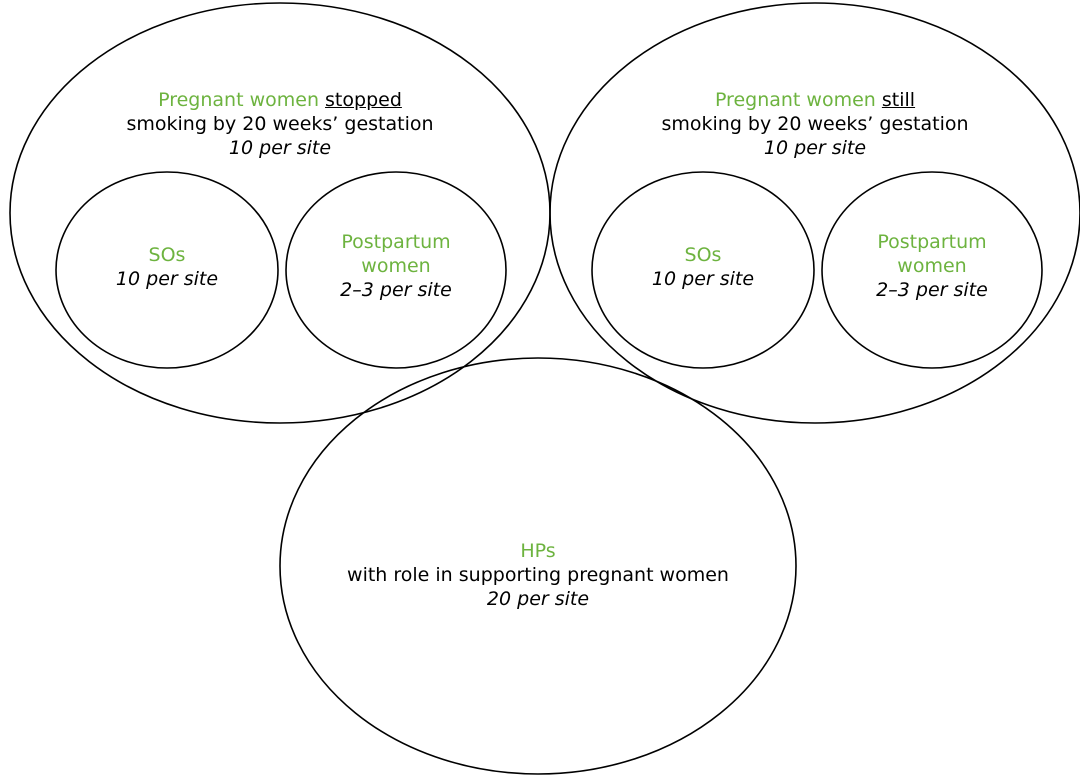  What do you see at coordinates (538, 599) in the screenshot?
I see `hps-group-count: 20 per site` at bounding box center [538, 599].